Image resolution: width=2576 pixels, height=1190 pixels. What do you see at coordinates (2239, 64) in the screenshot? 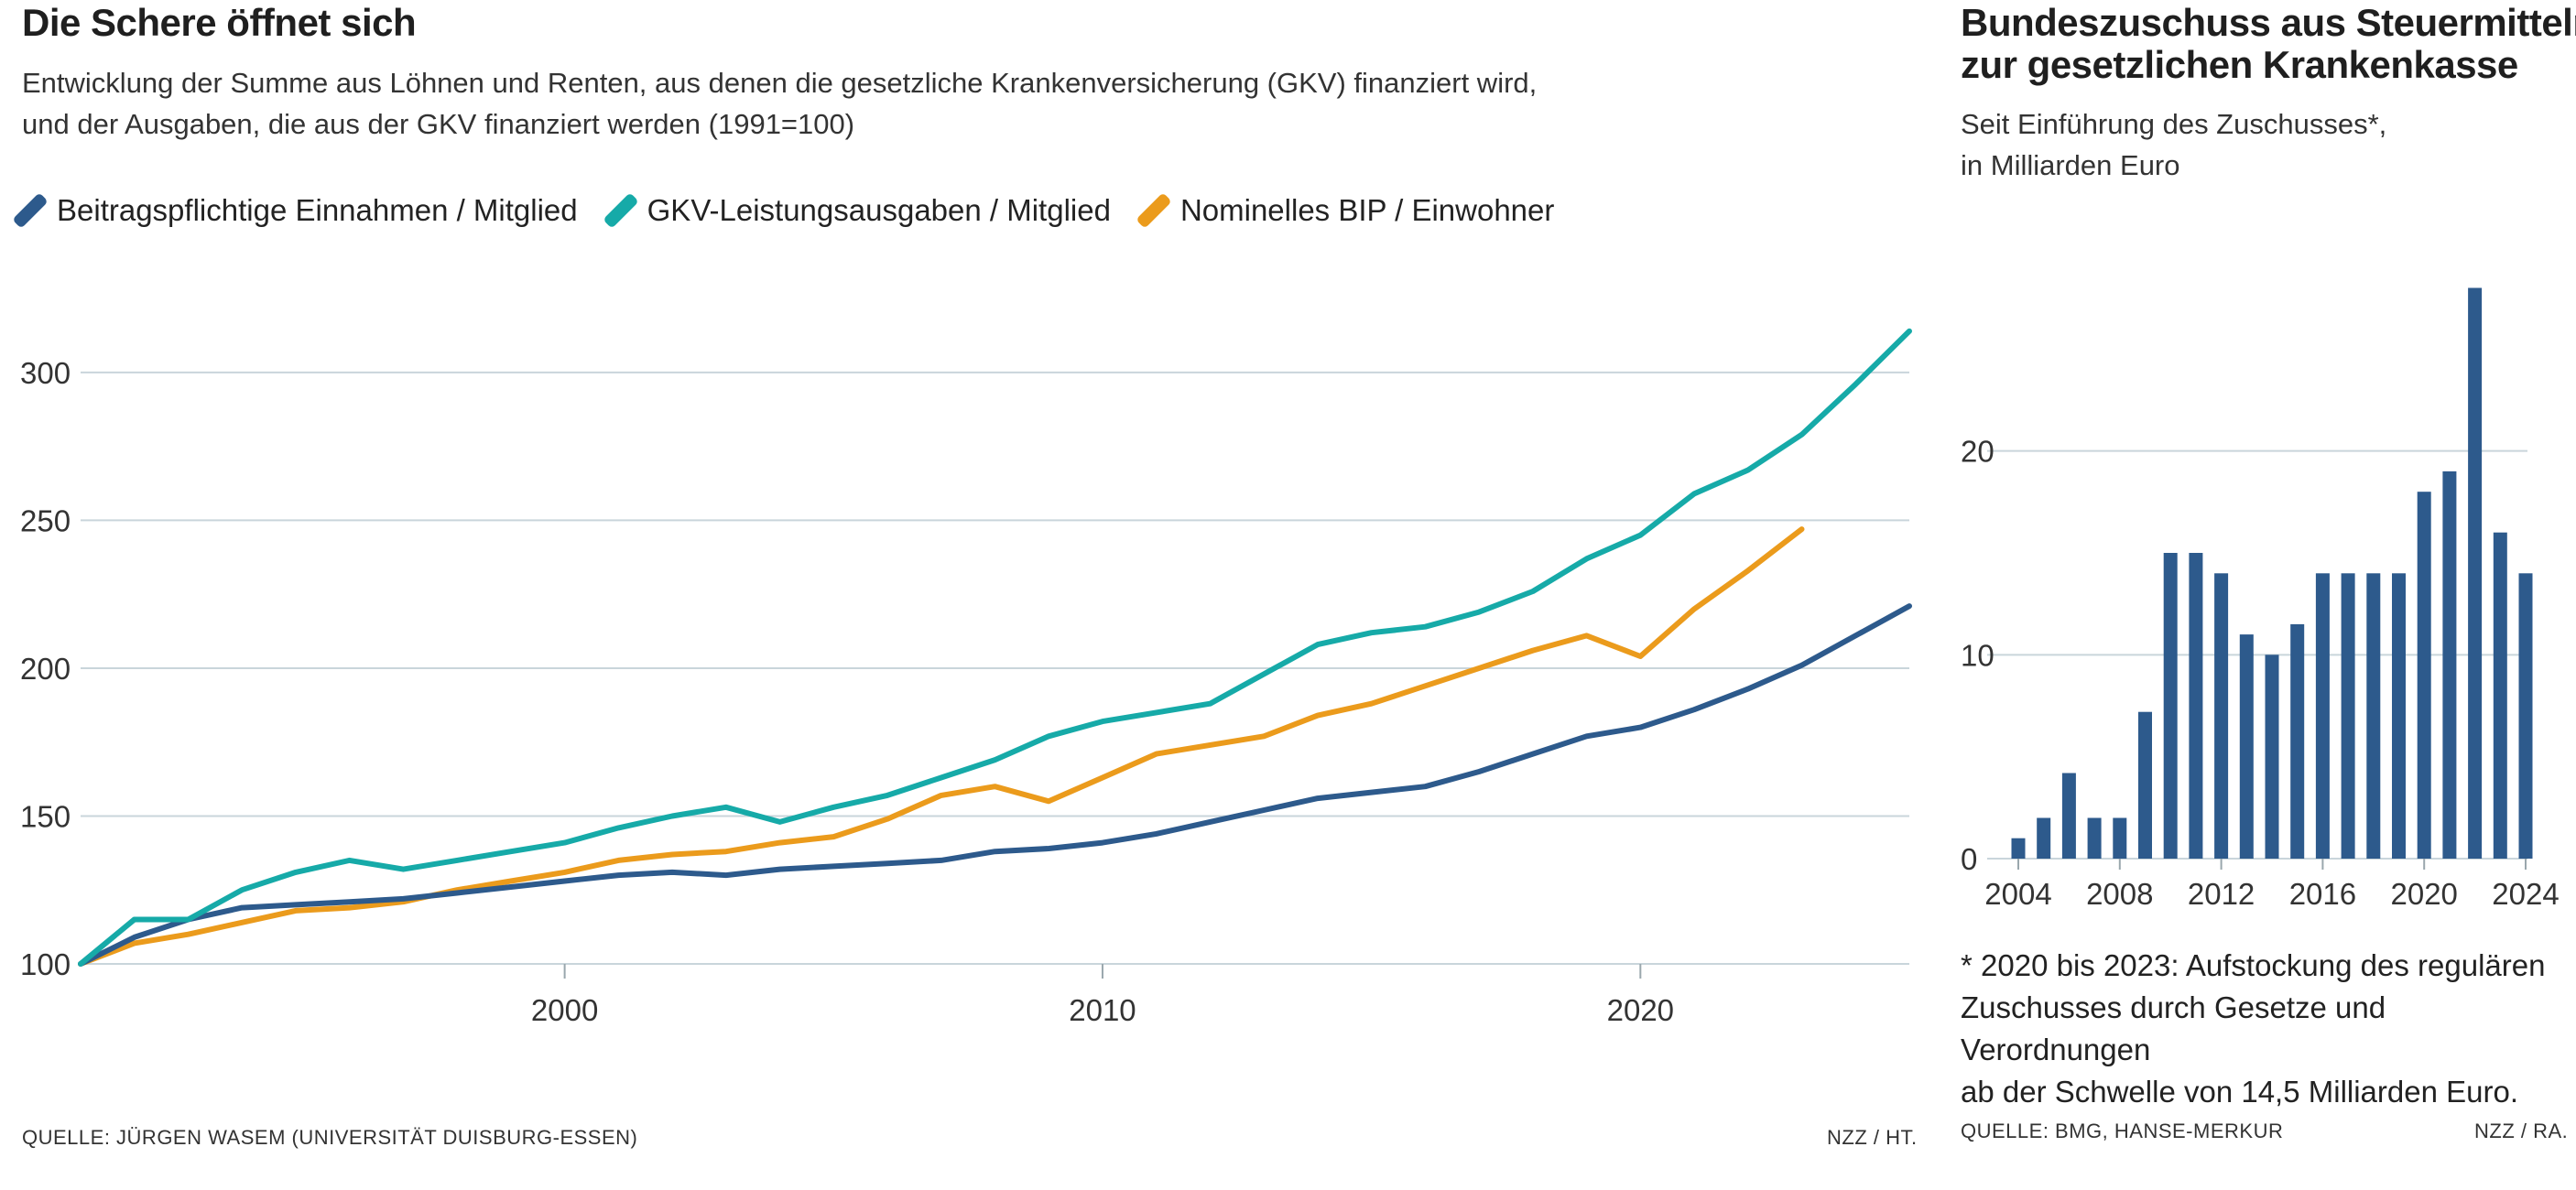
I see `right-chart-title-line2: zur gesetzlichen Krankenkasse` at bounding box center [2239, 64].